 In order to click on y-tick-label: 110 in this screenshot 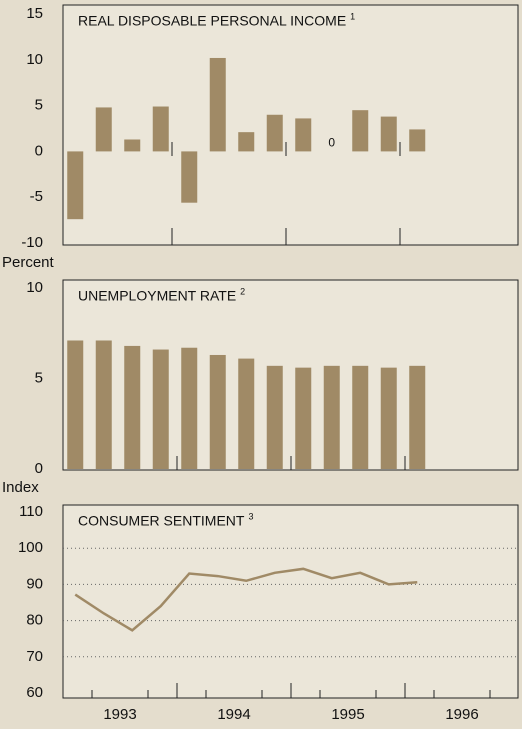, I will do `click(31, 511)`.